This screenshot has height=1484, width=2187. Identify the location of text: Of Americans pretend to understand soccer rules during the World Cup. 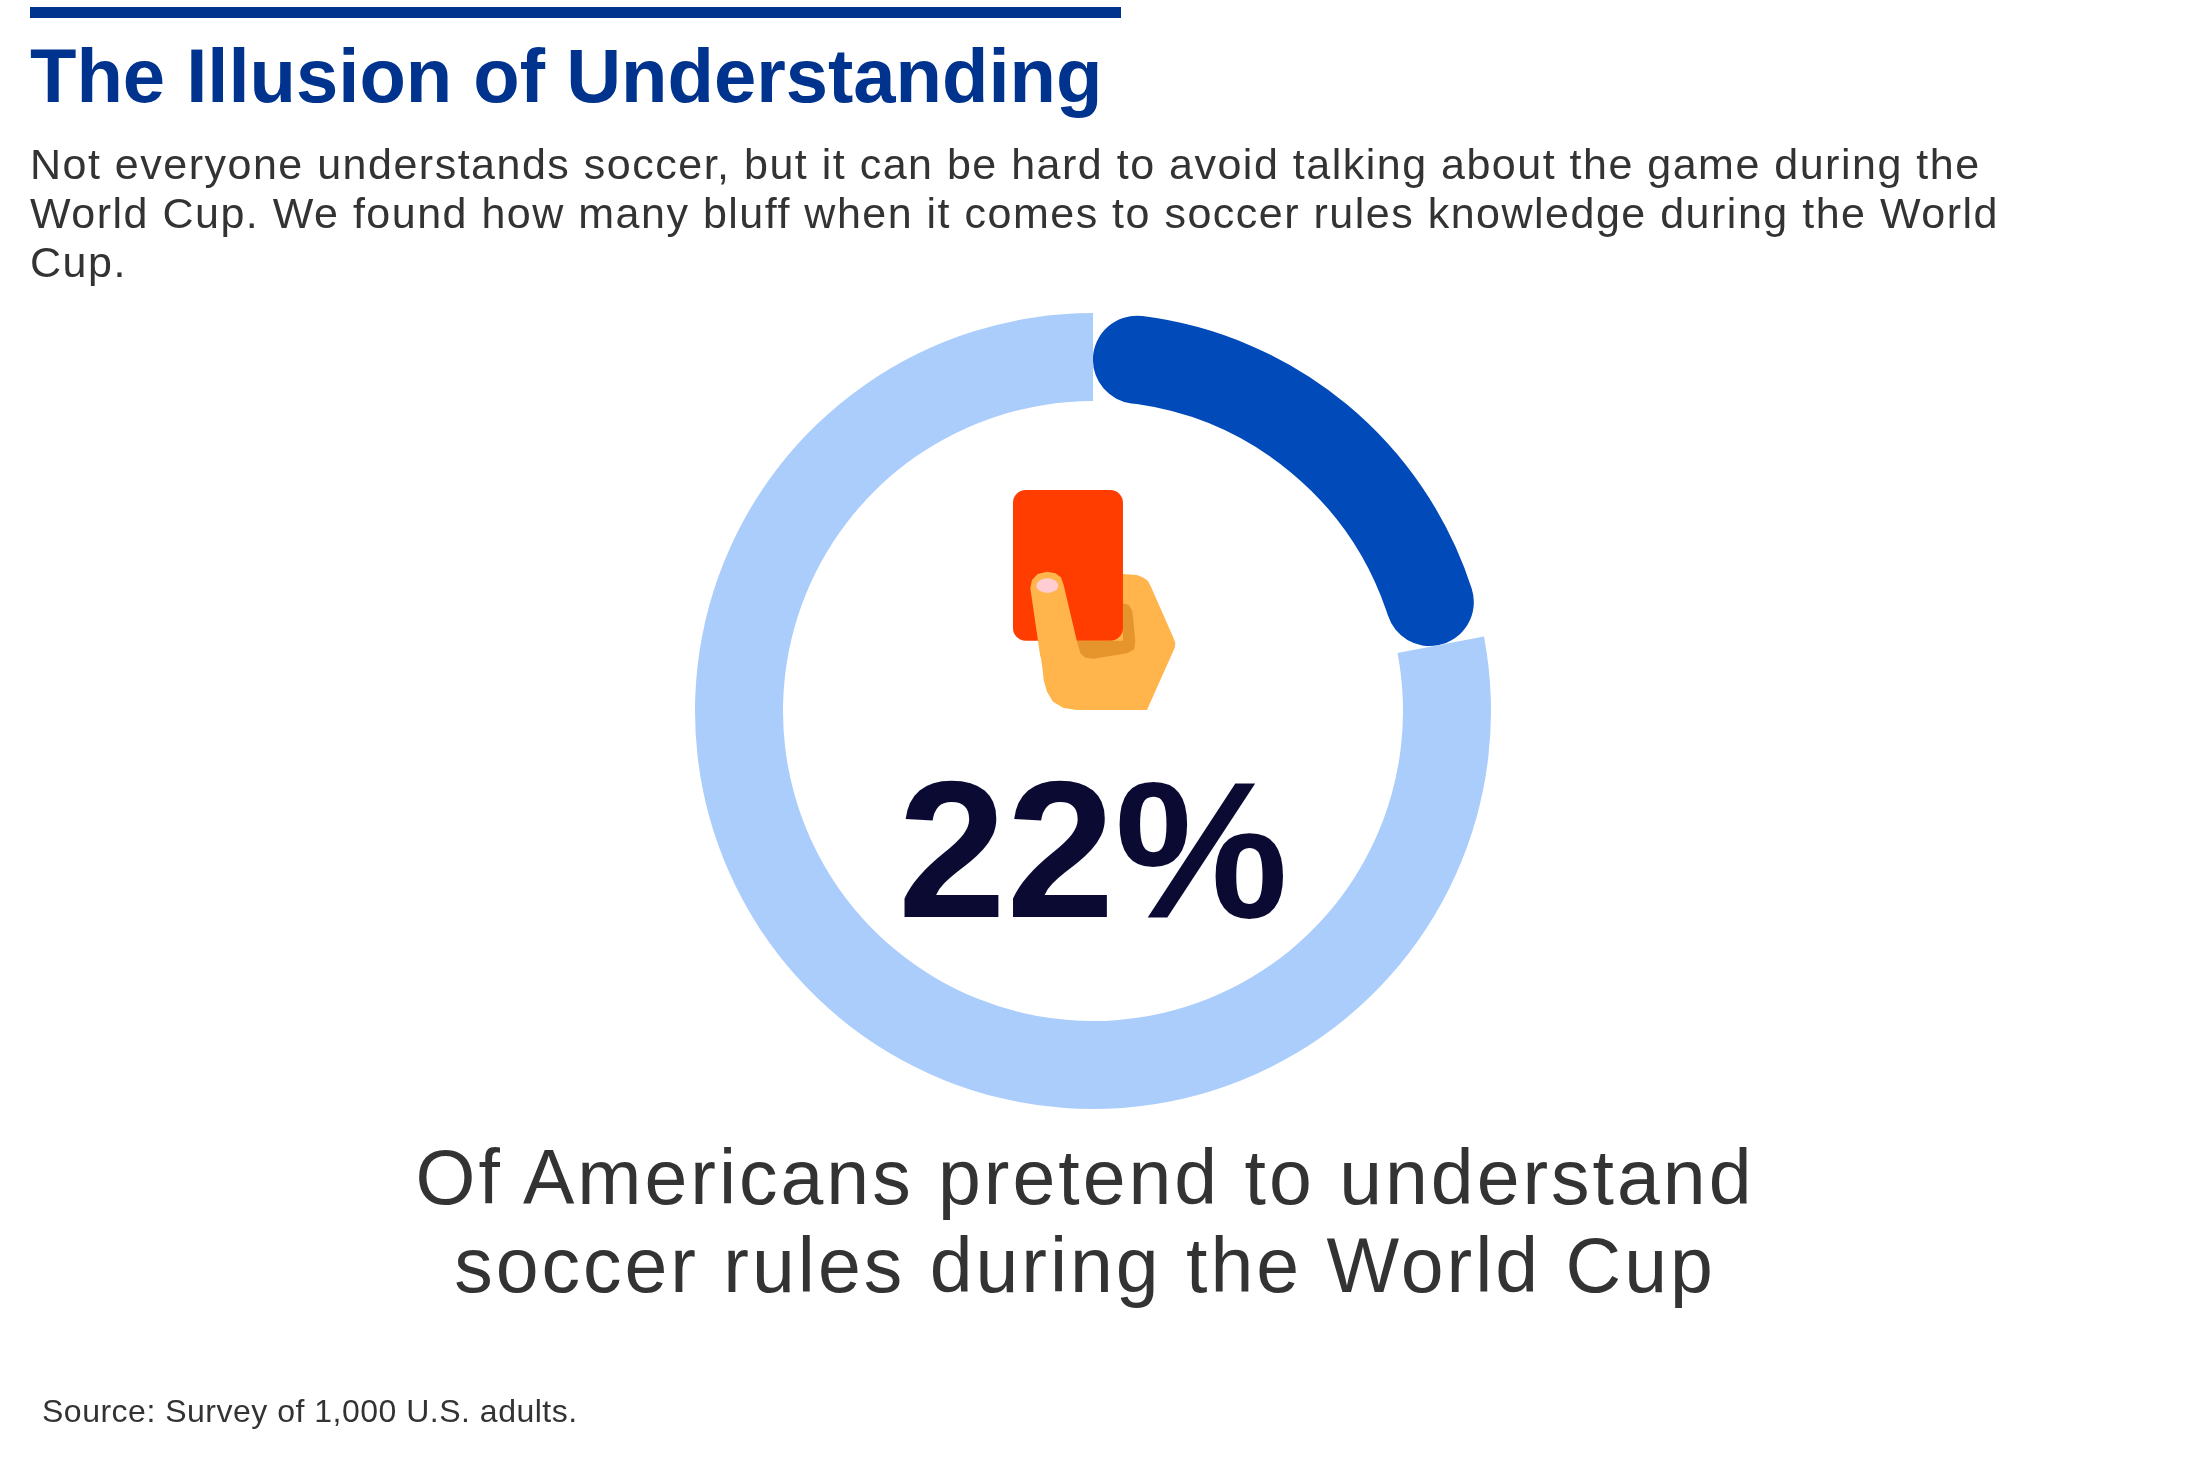
(1085, 1221).